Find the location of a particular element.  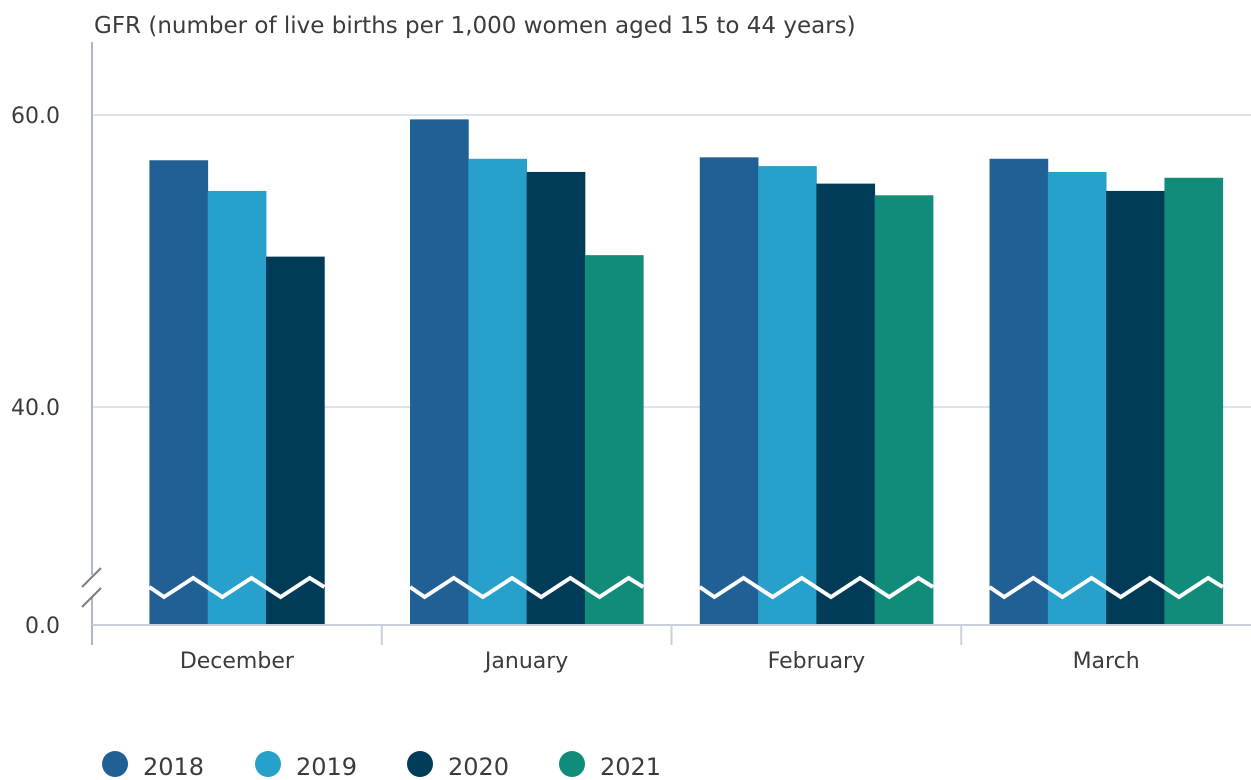

bar-2019-january is located at coordinates (498, 392).